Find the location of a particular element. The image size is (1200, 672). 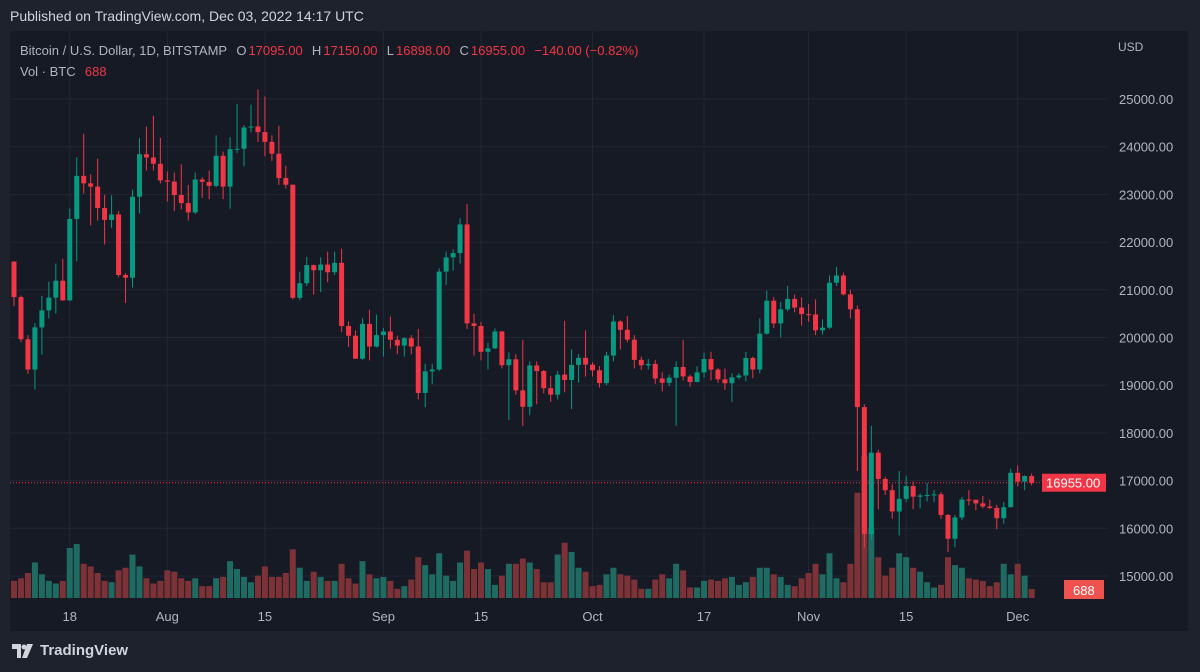

tradingview-logo: TradingView is located at coordinates (70, 650).